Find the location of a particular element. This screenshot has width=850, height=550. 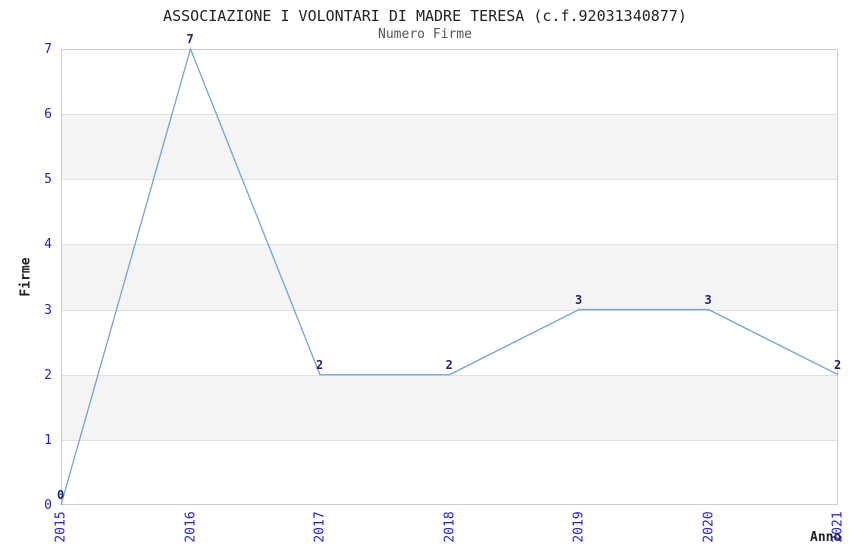

y-tick-label: 4 is located at coordinates (48, 245).